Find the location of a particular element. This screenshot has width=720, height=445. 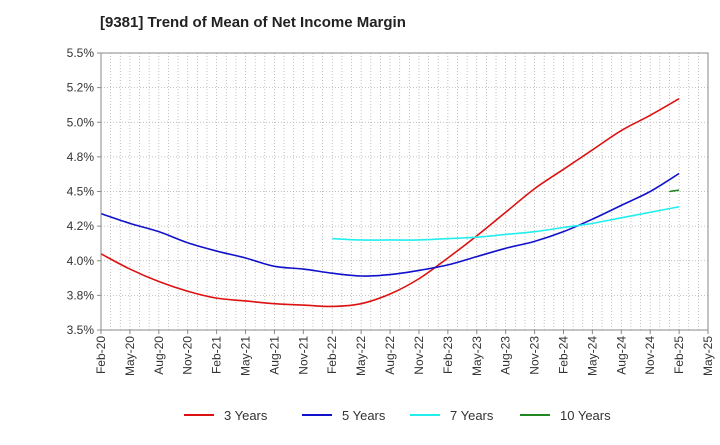

series-line-10-years is located at coordinates (674, 191).